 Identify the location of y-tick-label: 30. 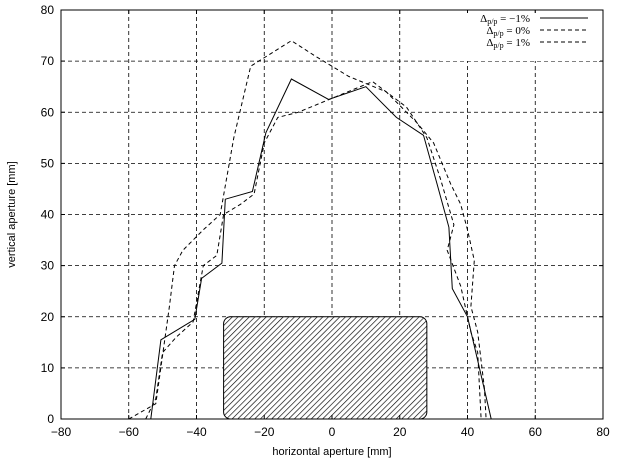
(48, 266).